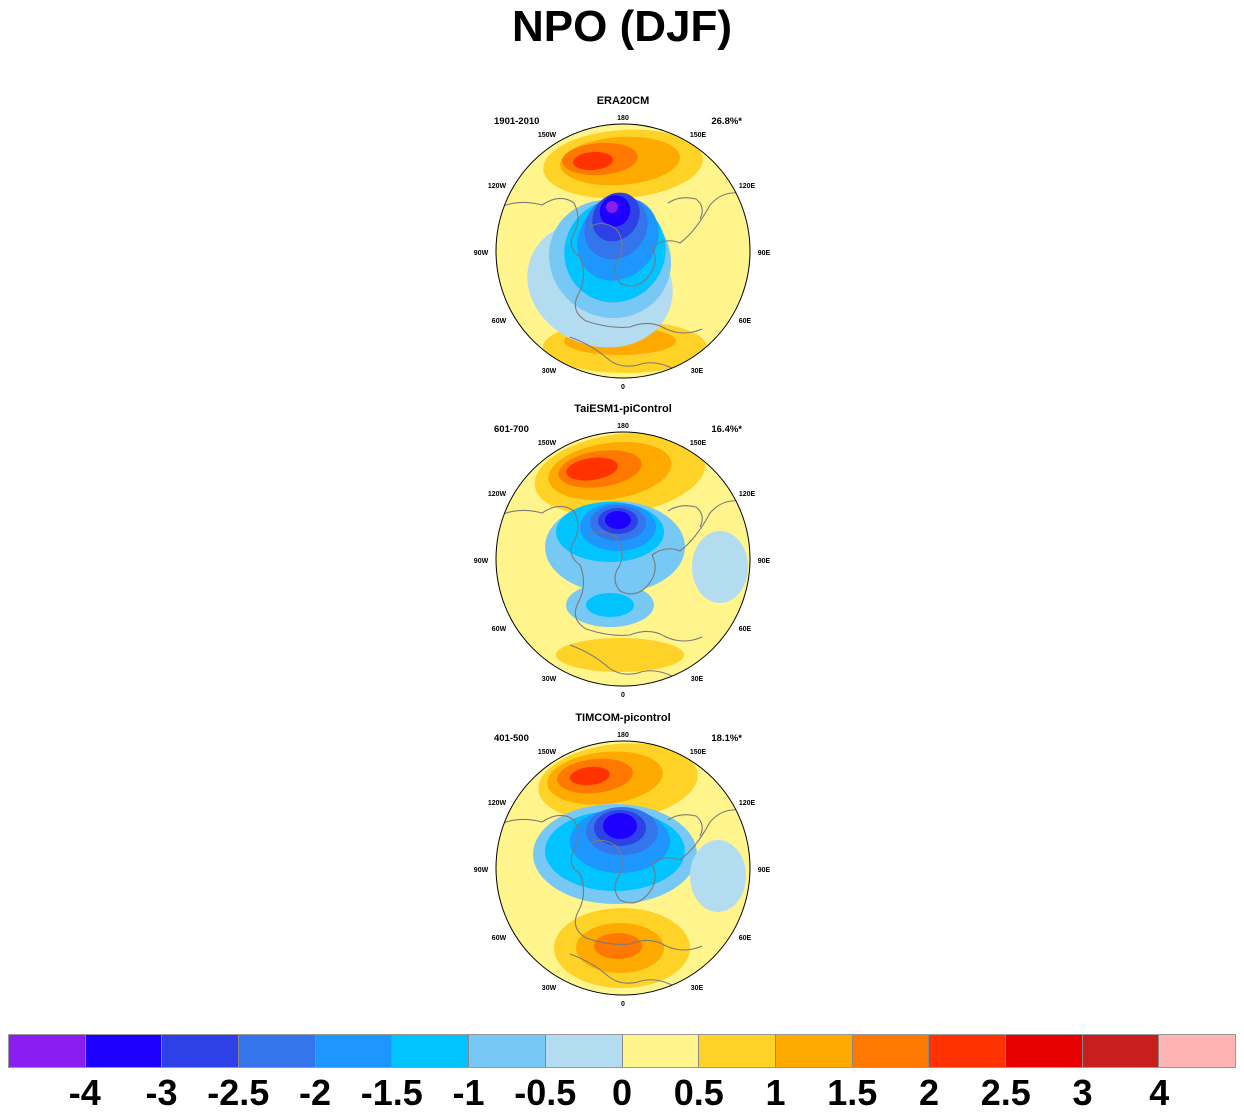 The height and width of the screenshot is (1116, 1244). I want to click on panel-variance: 26.8%*, so click(726, 121).